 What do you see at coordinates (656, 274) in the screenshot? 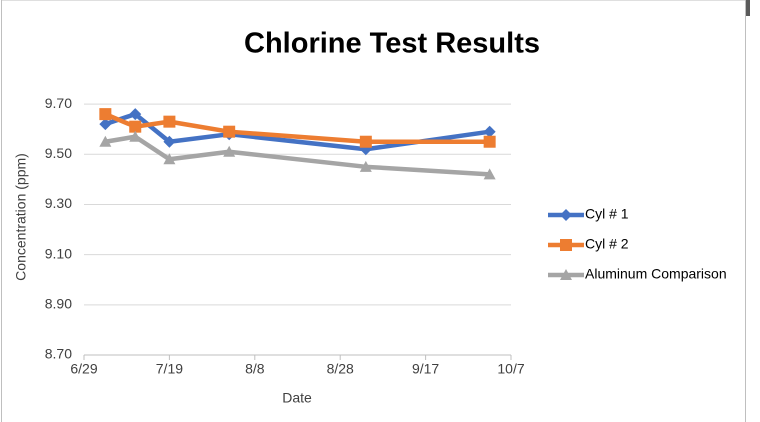
I see `legend-label: Aluminum Comparison` at bounding box center [656, 274].